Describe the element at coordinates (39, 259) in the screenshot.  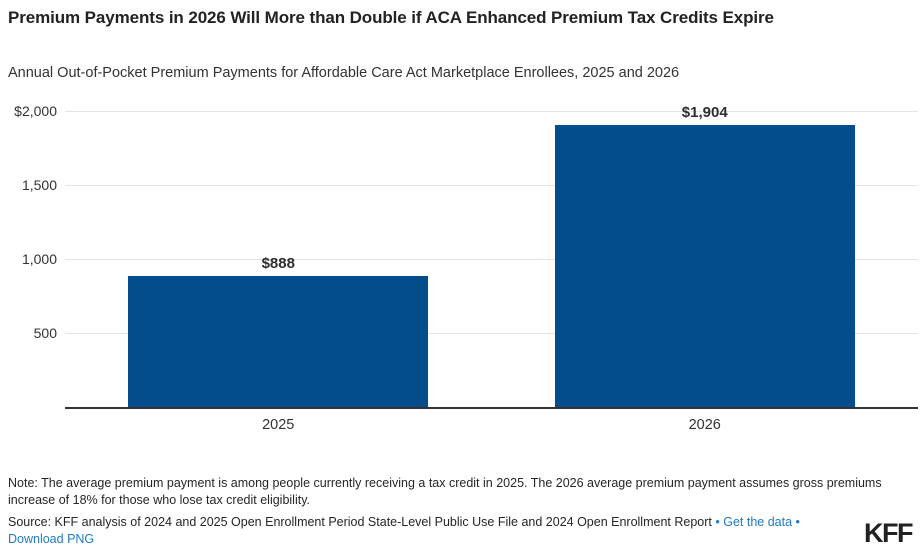
I see `y-tick-label: 1,000` at that location.